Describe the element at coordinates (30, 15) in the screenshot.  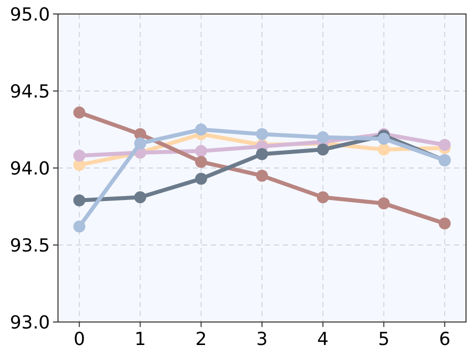
I see `y-tick-label: 95.0` at that location.